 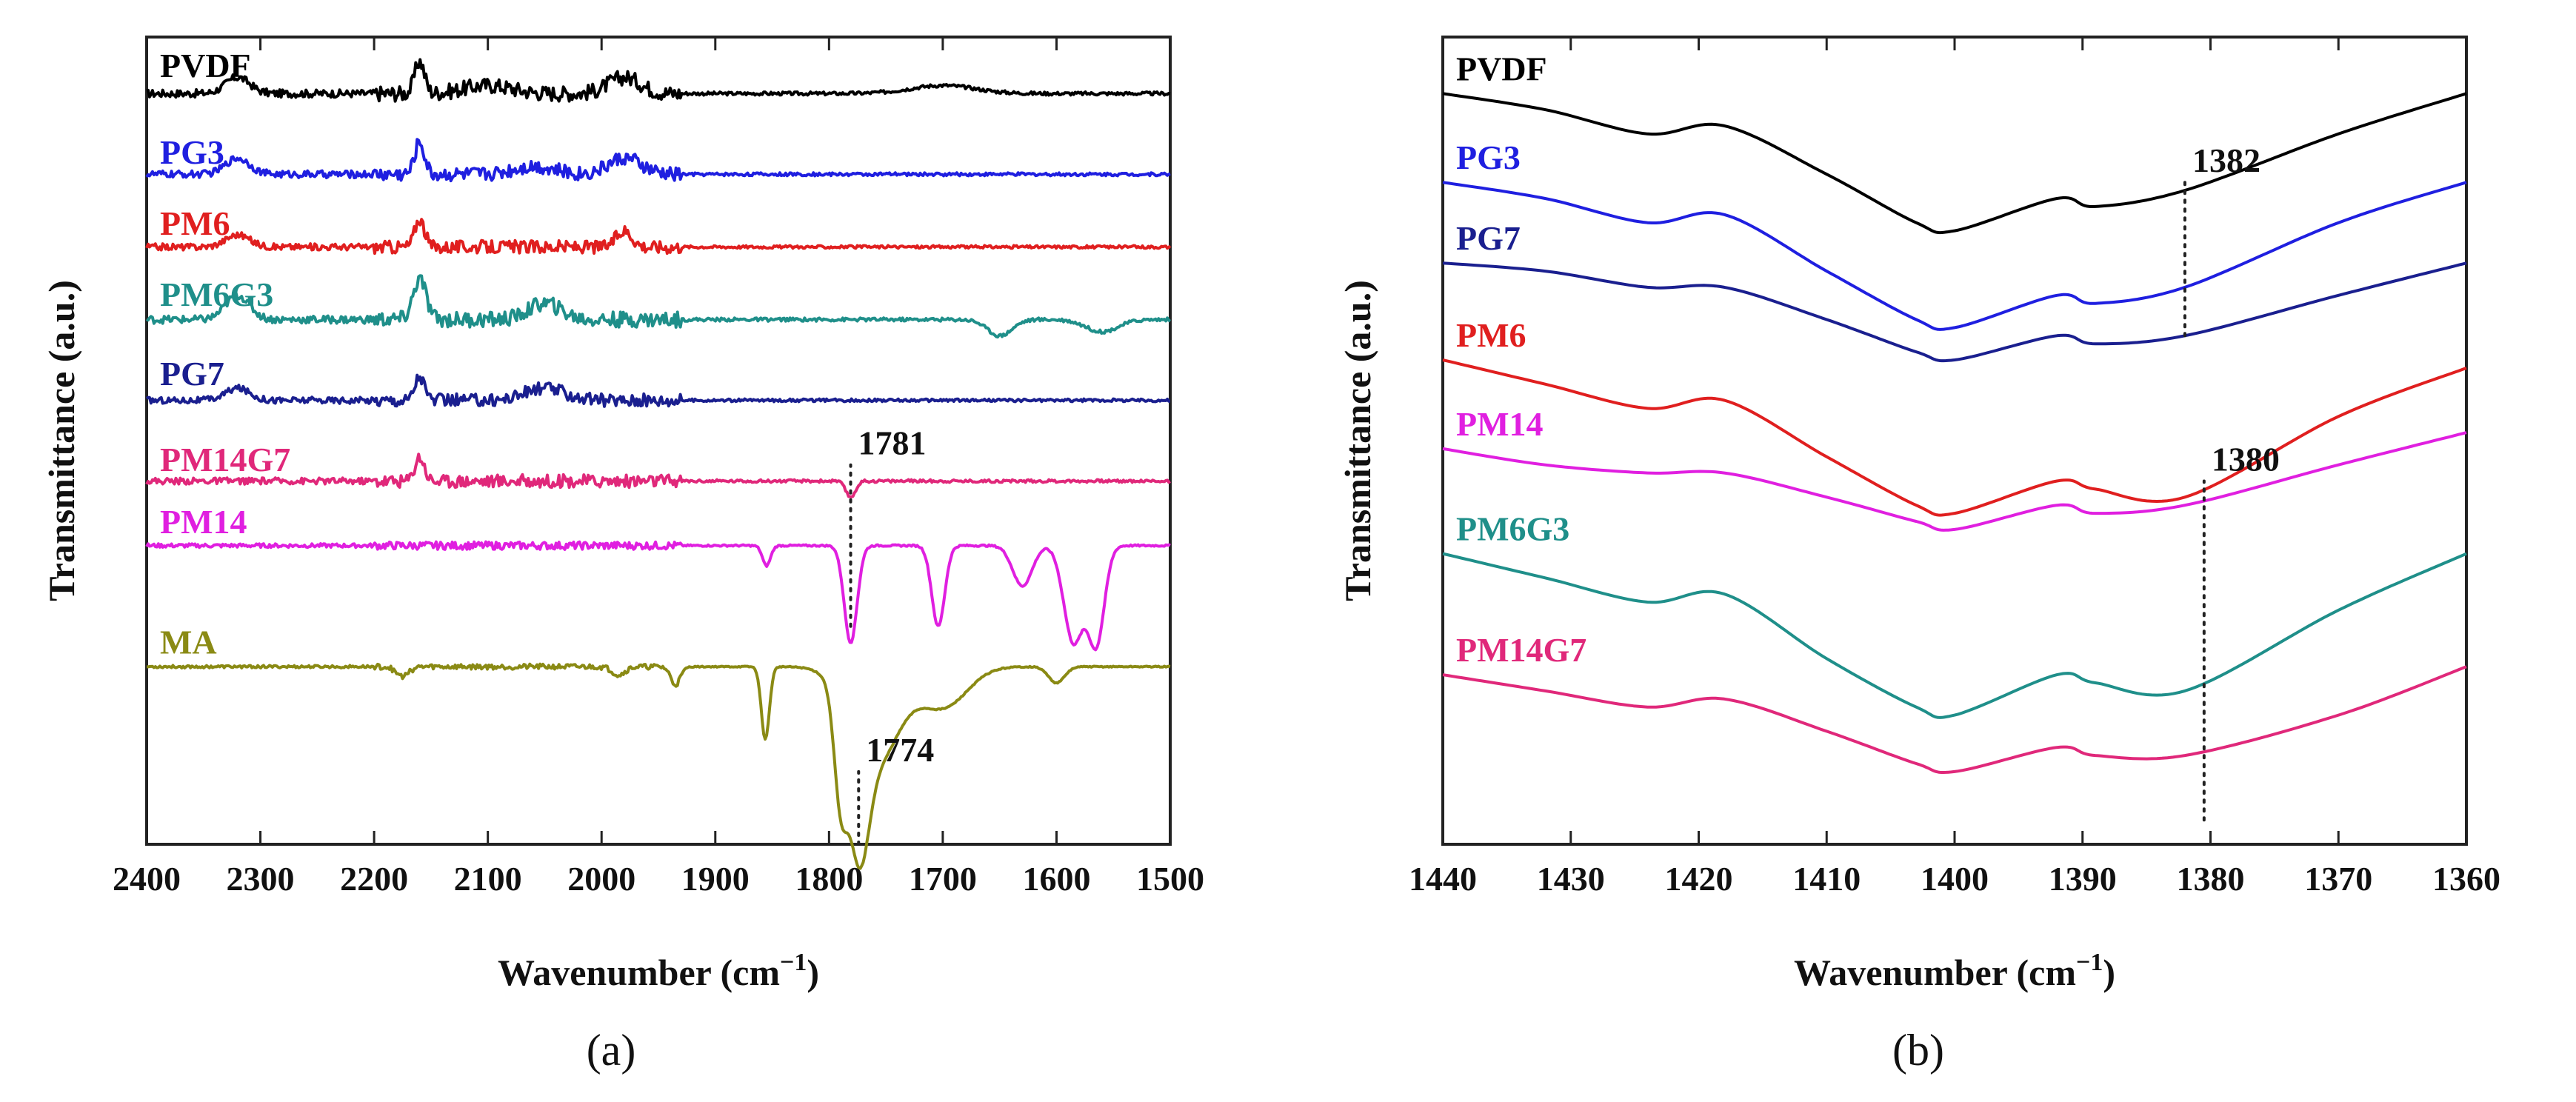 What do you see at coordinates (1699, 879) in the screenshot?
I see `x-tick-label: 1420` at bounding box center [1699, 879].